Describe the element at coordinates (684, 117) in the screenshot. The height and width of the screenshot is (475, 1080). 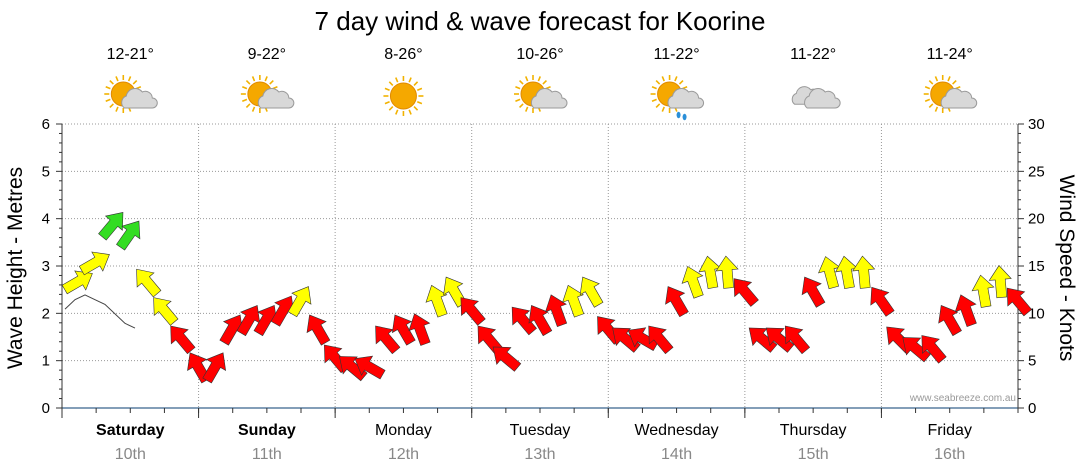
I see `rain-drop` at that location.